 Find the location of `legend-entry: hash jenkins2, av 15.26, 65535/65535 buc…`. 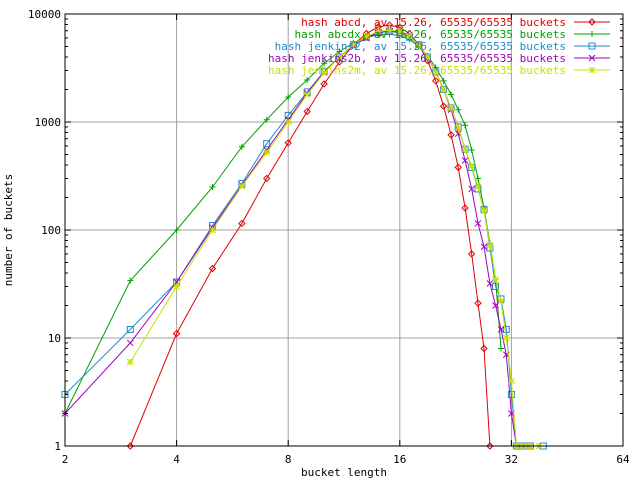

legend-entry: hash jenkins2, av 15.26, 65535/65535 buc… is located at coordinates (442, 46).